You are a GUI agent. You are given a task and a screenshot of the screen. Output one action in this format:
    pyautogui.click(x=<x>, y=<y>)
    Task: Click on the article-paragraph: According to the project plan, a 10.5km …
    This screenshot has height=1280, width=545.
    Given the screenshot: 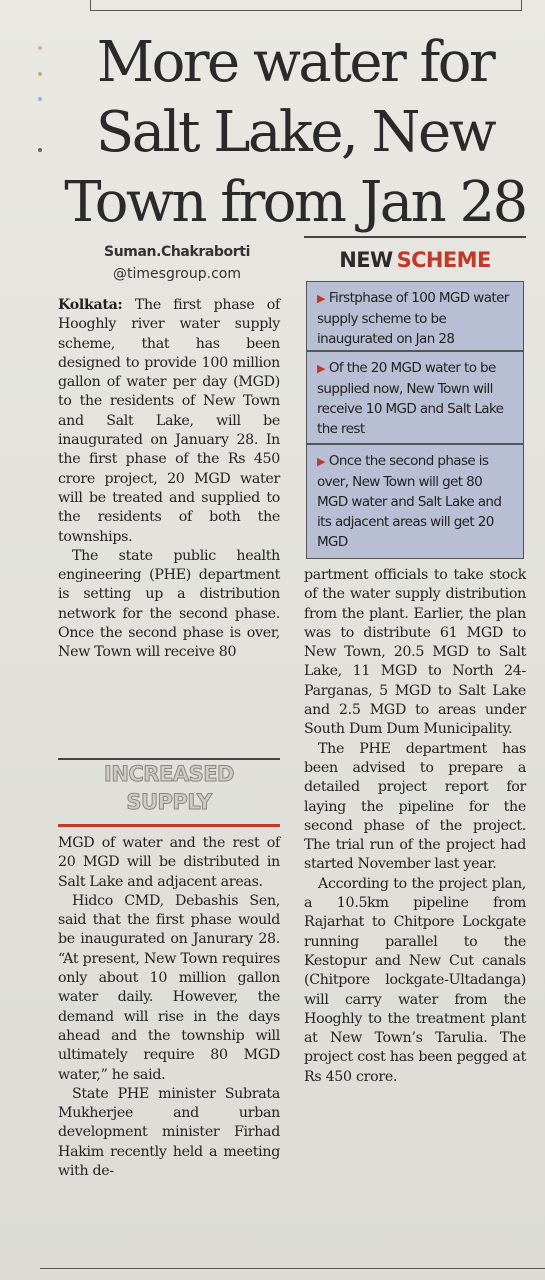 What is the action you would take?
    pyautogui.click(x=415, y=980)
    